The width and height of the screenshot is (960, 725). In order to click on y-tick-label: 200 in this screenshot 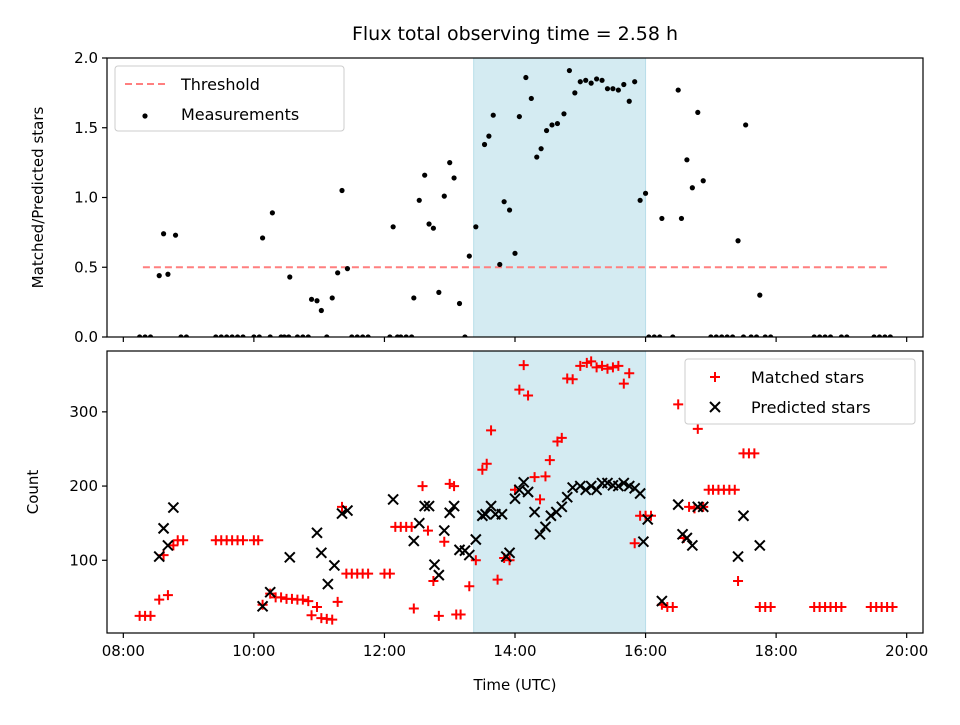, I will do `click(83, 486)`.